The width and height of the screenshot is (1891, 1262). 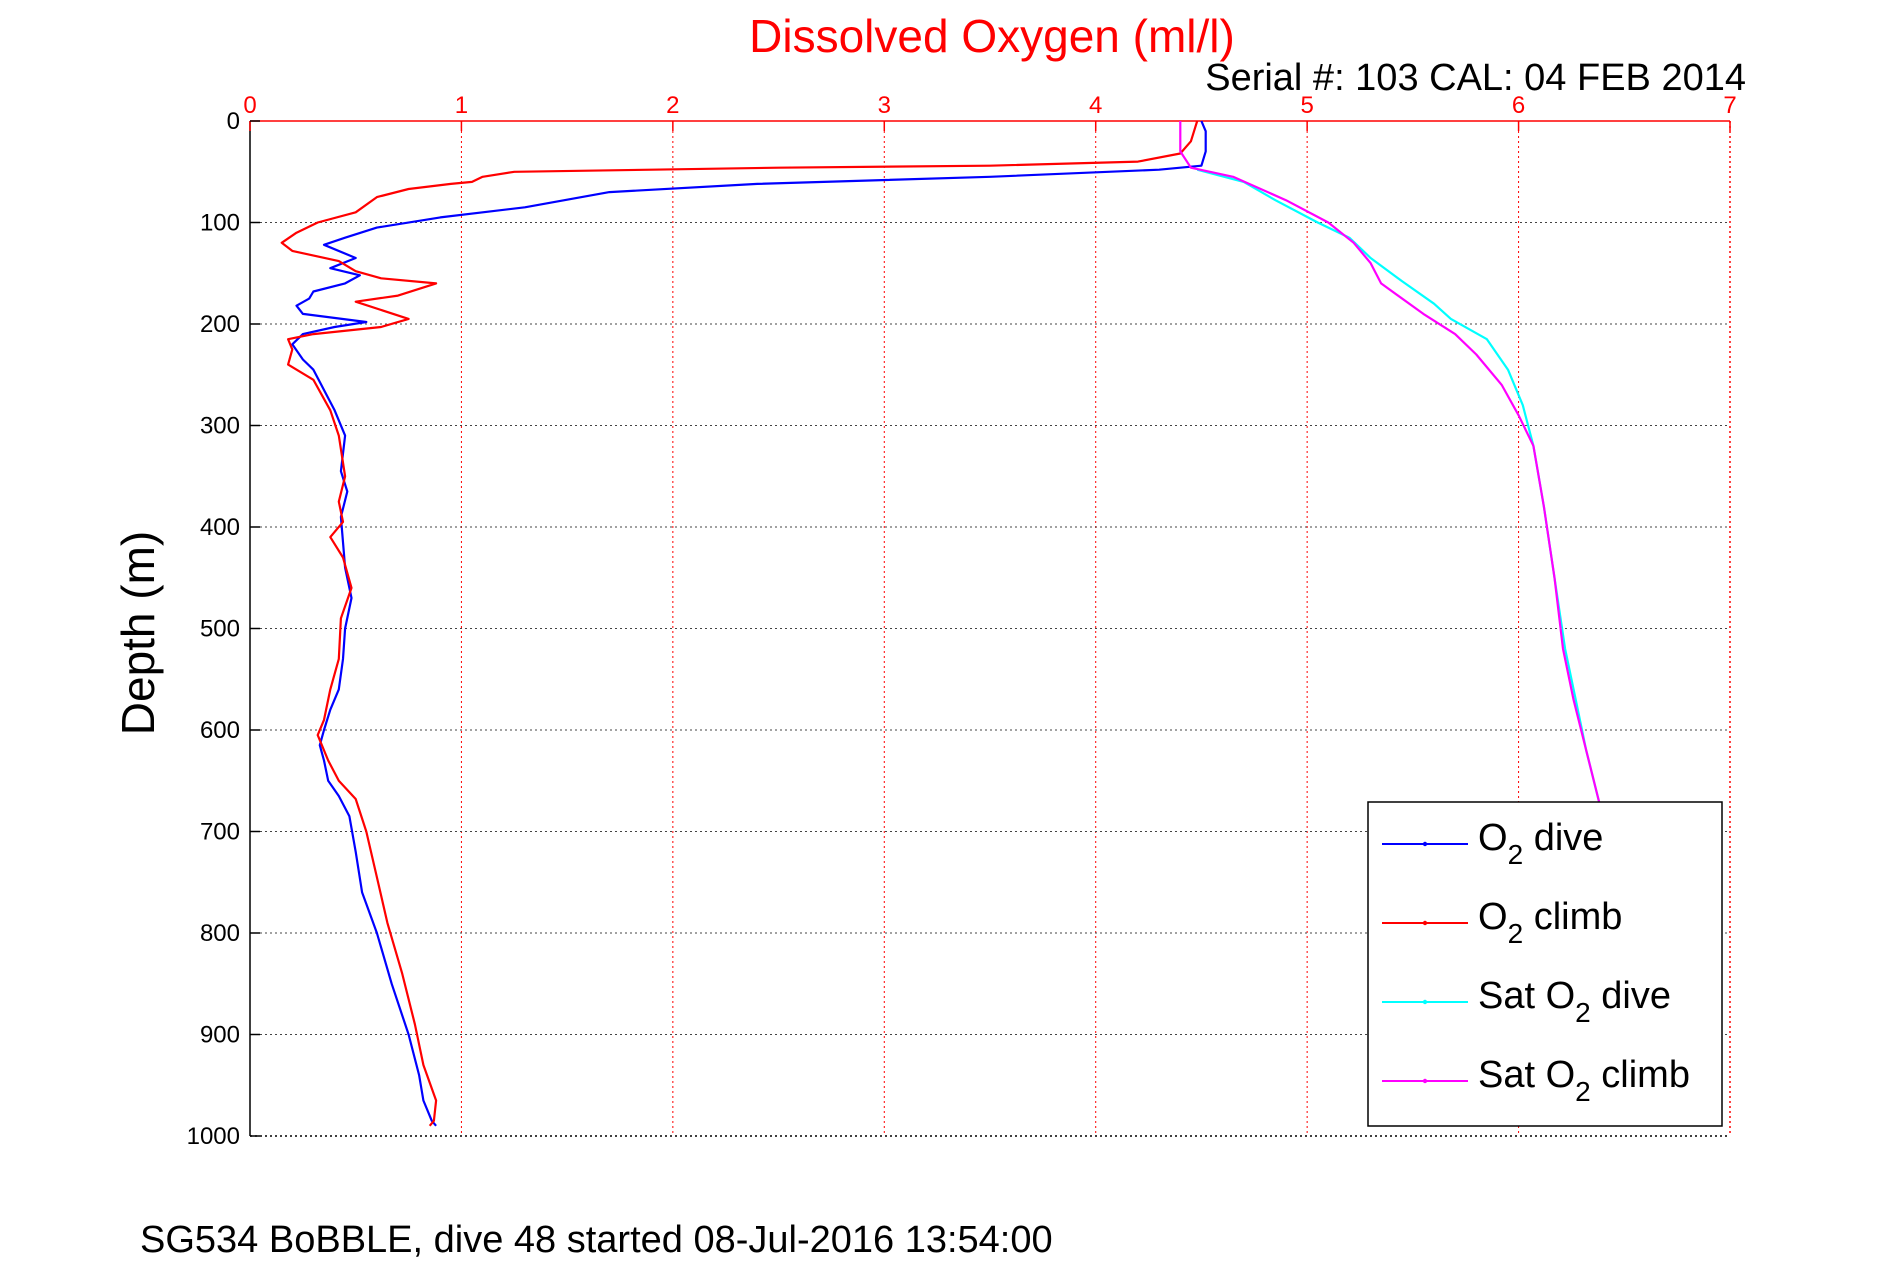 I want to click on y-tick-label: 700, so click(x=220, y=832).